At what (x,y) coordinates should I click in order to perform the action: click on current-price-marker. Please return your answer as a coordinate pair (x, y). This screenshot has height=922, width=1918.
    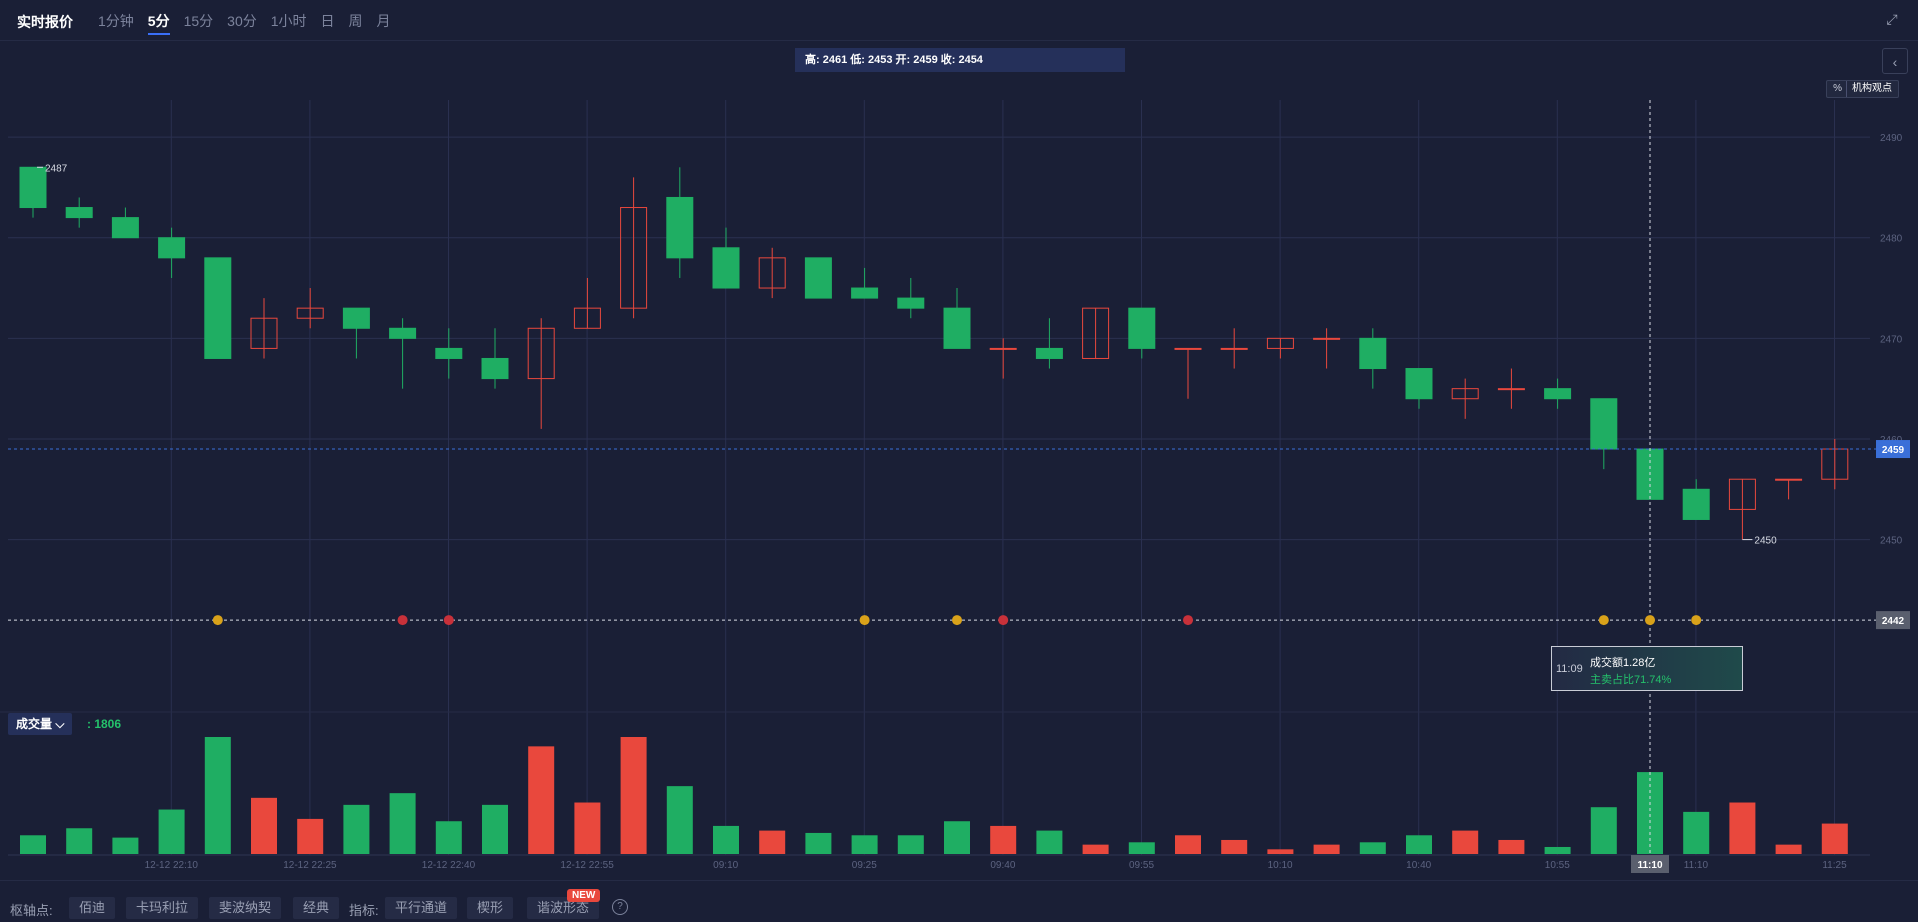
    Looking at the image, I should click on (1893, 449).